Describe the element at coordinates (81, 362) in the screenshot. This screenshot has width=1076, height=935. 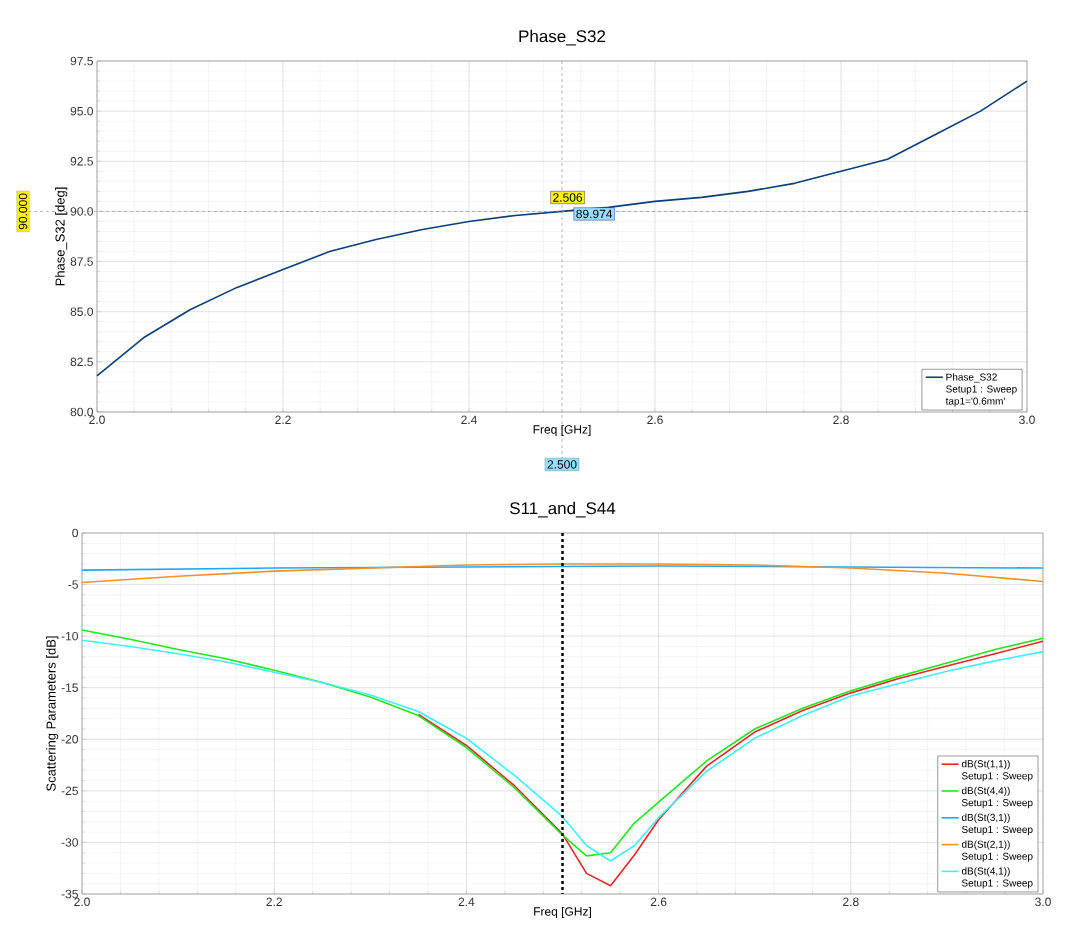
I see `y-tick-label: 82.5` at that location.